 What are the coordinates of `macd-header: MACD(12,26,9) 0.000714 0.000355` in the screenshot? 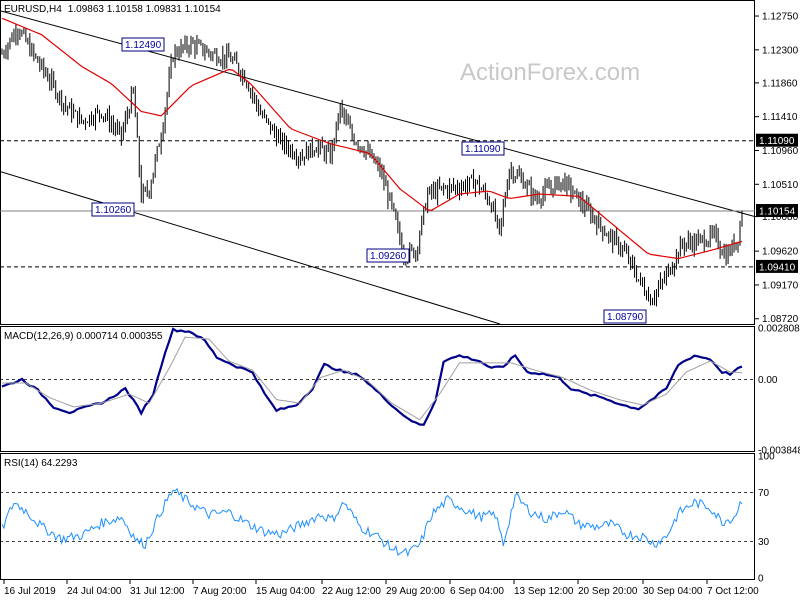 It's located at (83, 336).